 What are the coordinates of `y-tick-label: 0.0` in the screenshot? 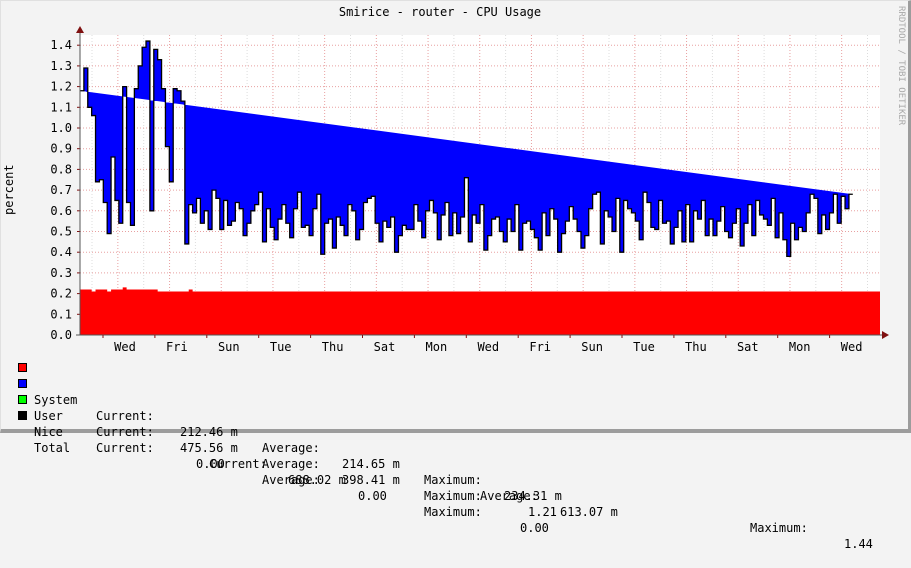 It's located at (61, 335).